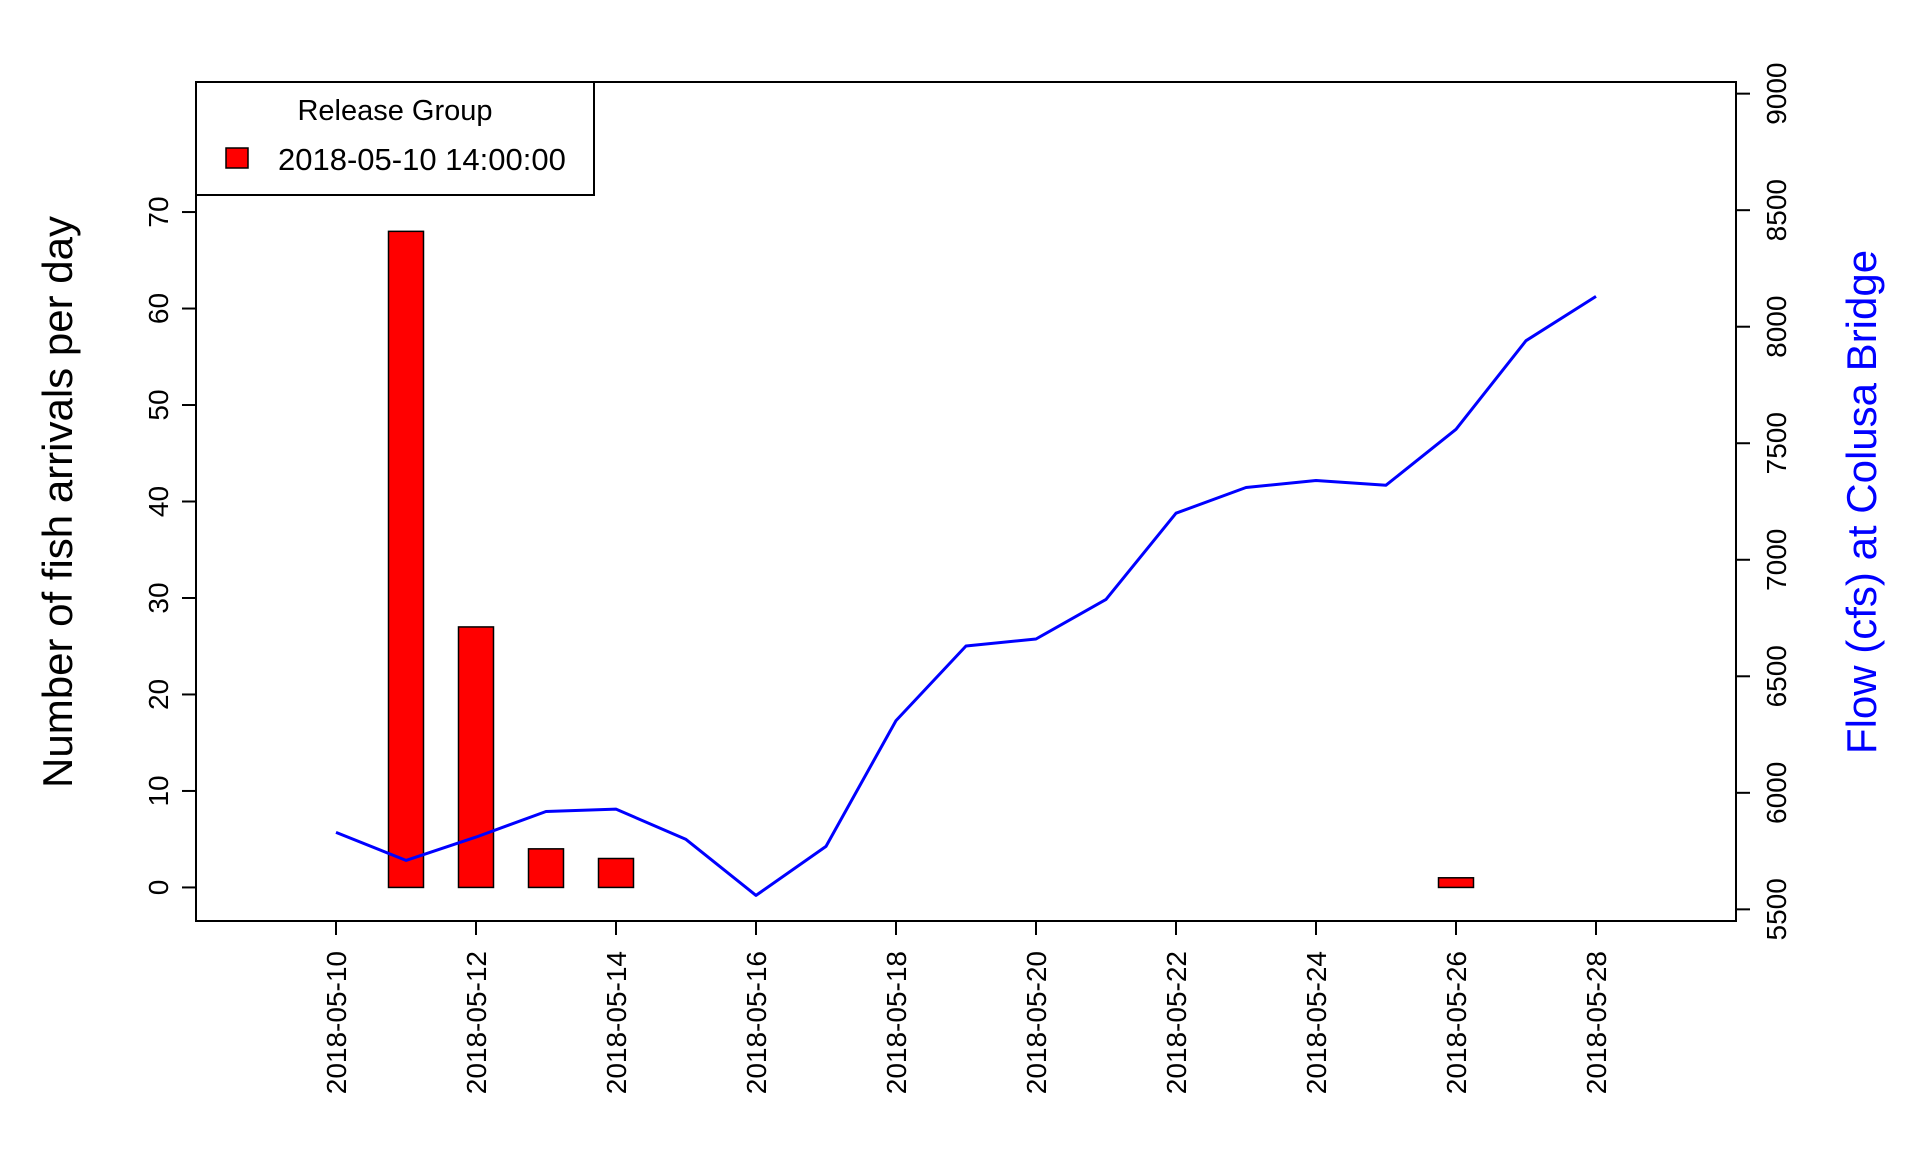 Image resolution: width=1920 pixels, height=1152 pixels. Describe the element at coordinates (756, 1022) in the screenshot. I see `x-tick-label: 2018-05-16` at that location.